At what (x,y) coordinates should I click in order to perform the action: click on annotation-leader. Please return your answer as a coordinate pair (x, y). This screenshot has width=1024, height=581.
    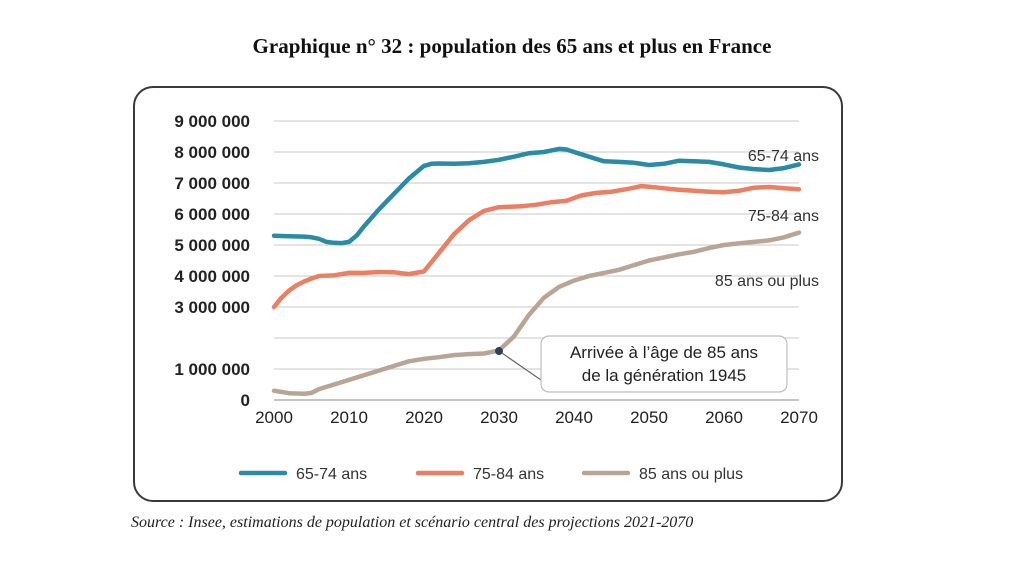
    Looking at the image, I should click on (520, 365).